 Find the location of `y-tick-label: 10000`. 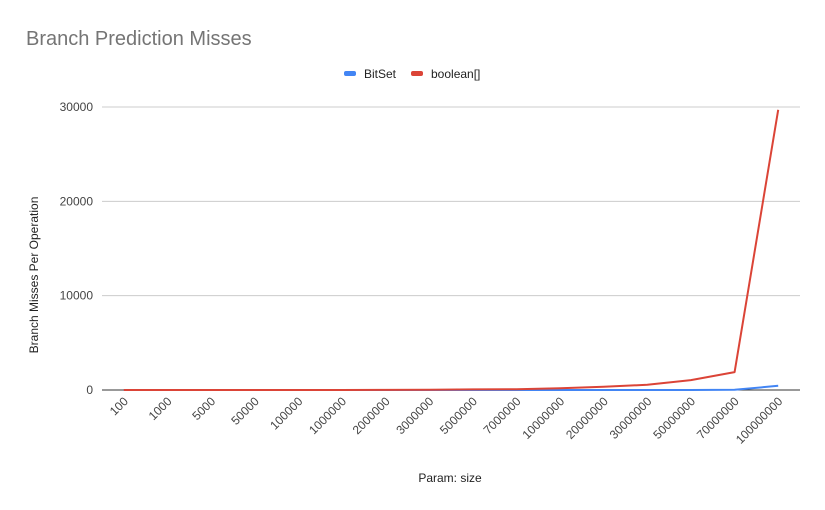

y-tick-label: 10000 is located at coordinates (77, 296).